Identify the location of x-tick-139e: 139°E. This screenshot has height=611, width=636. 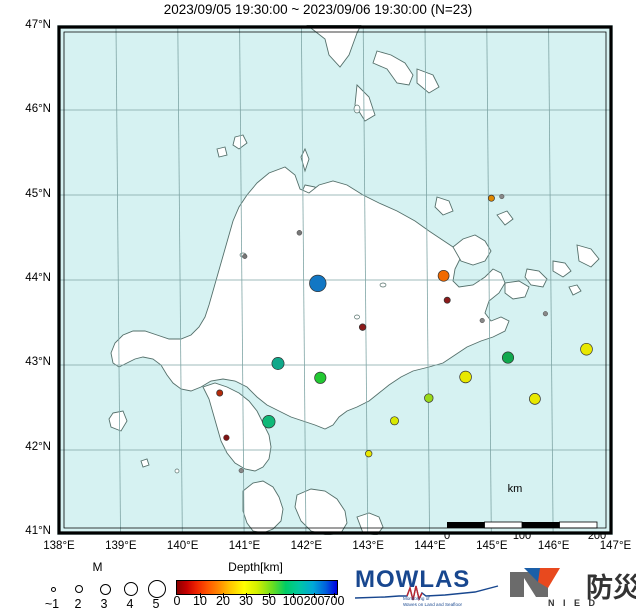
(121, 546).